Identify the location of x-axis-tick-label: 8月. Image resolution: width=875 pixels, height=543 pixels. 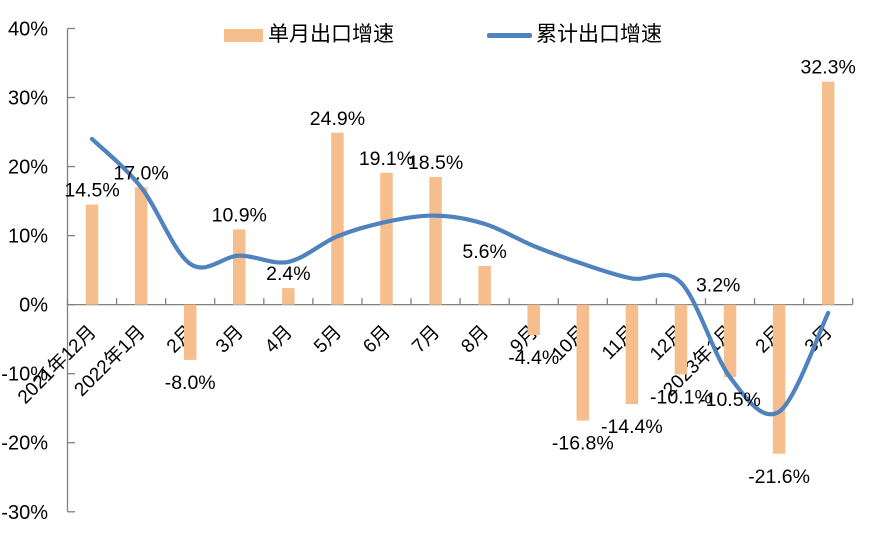
(475, 340).